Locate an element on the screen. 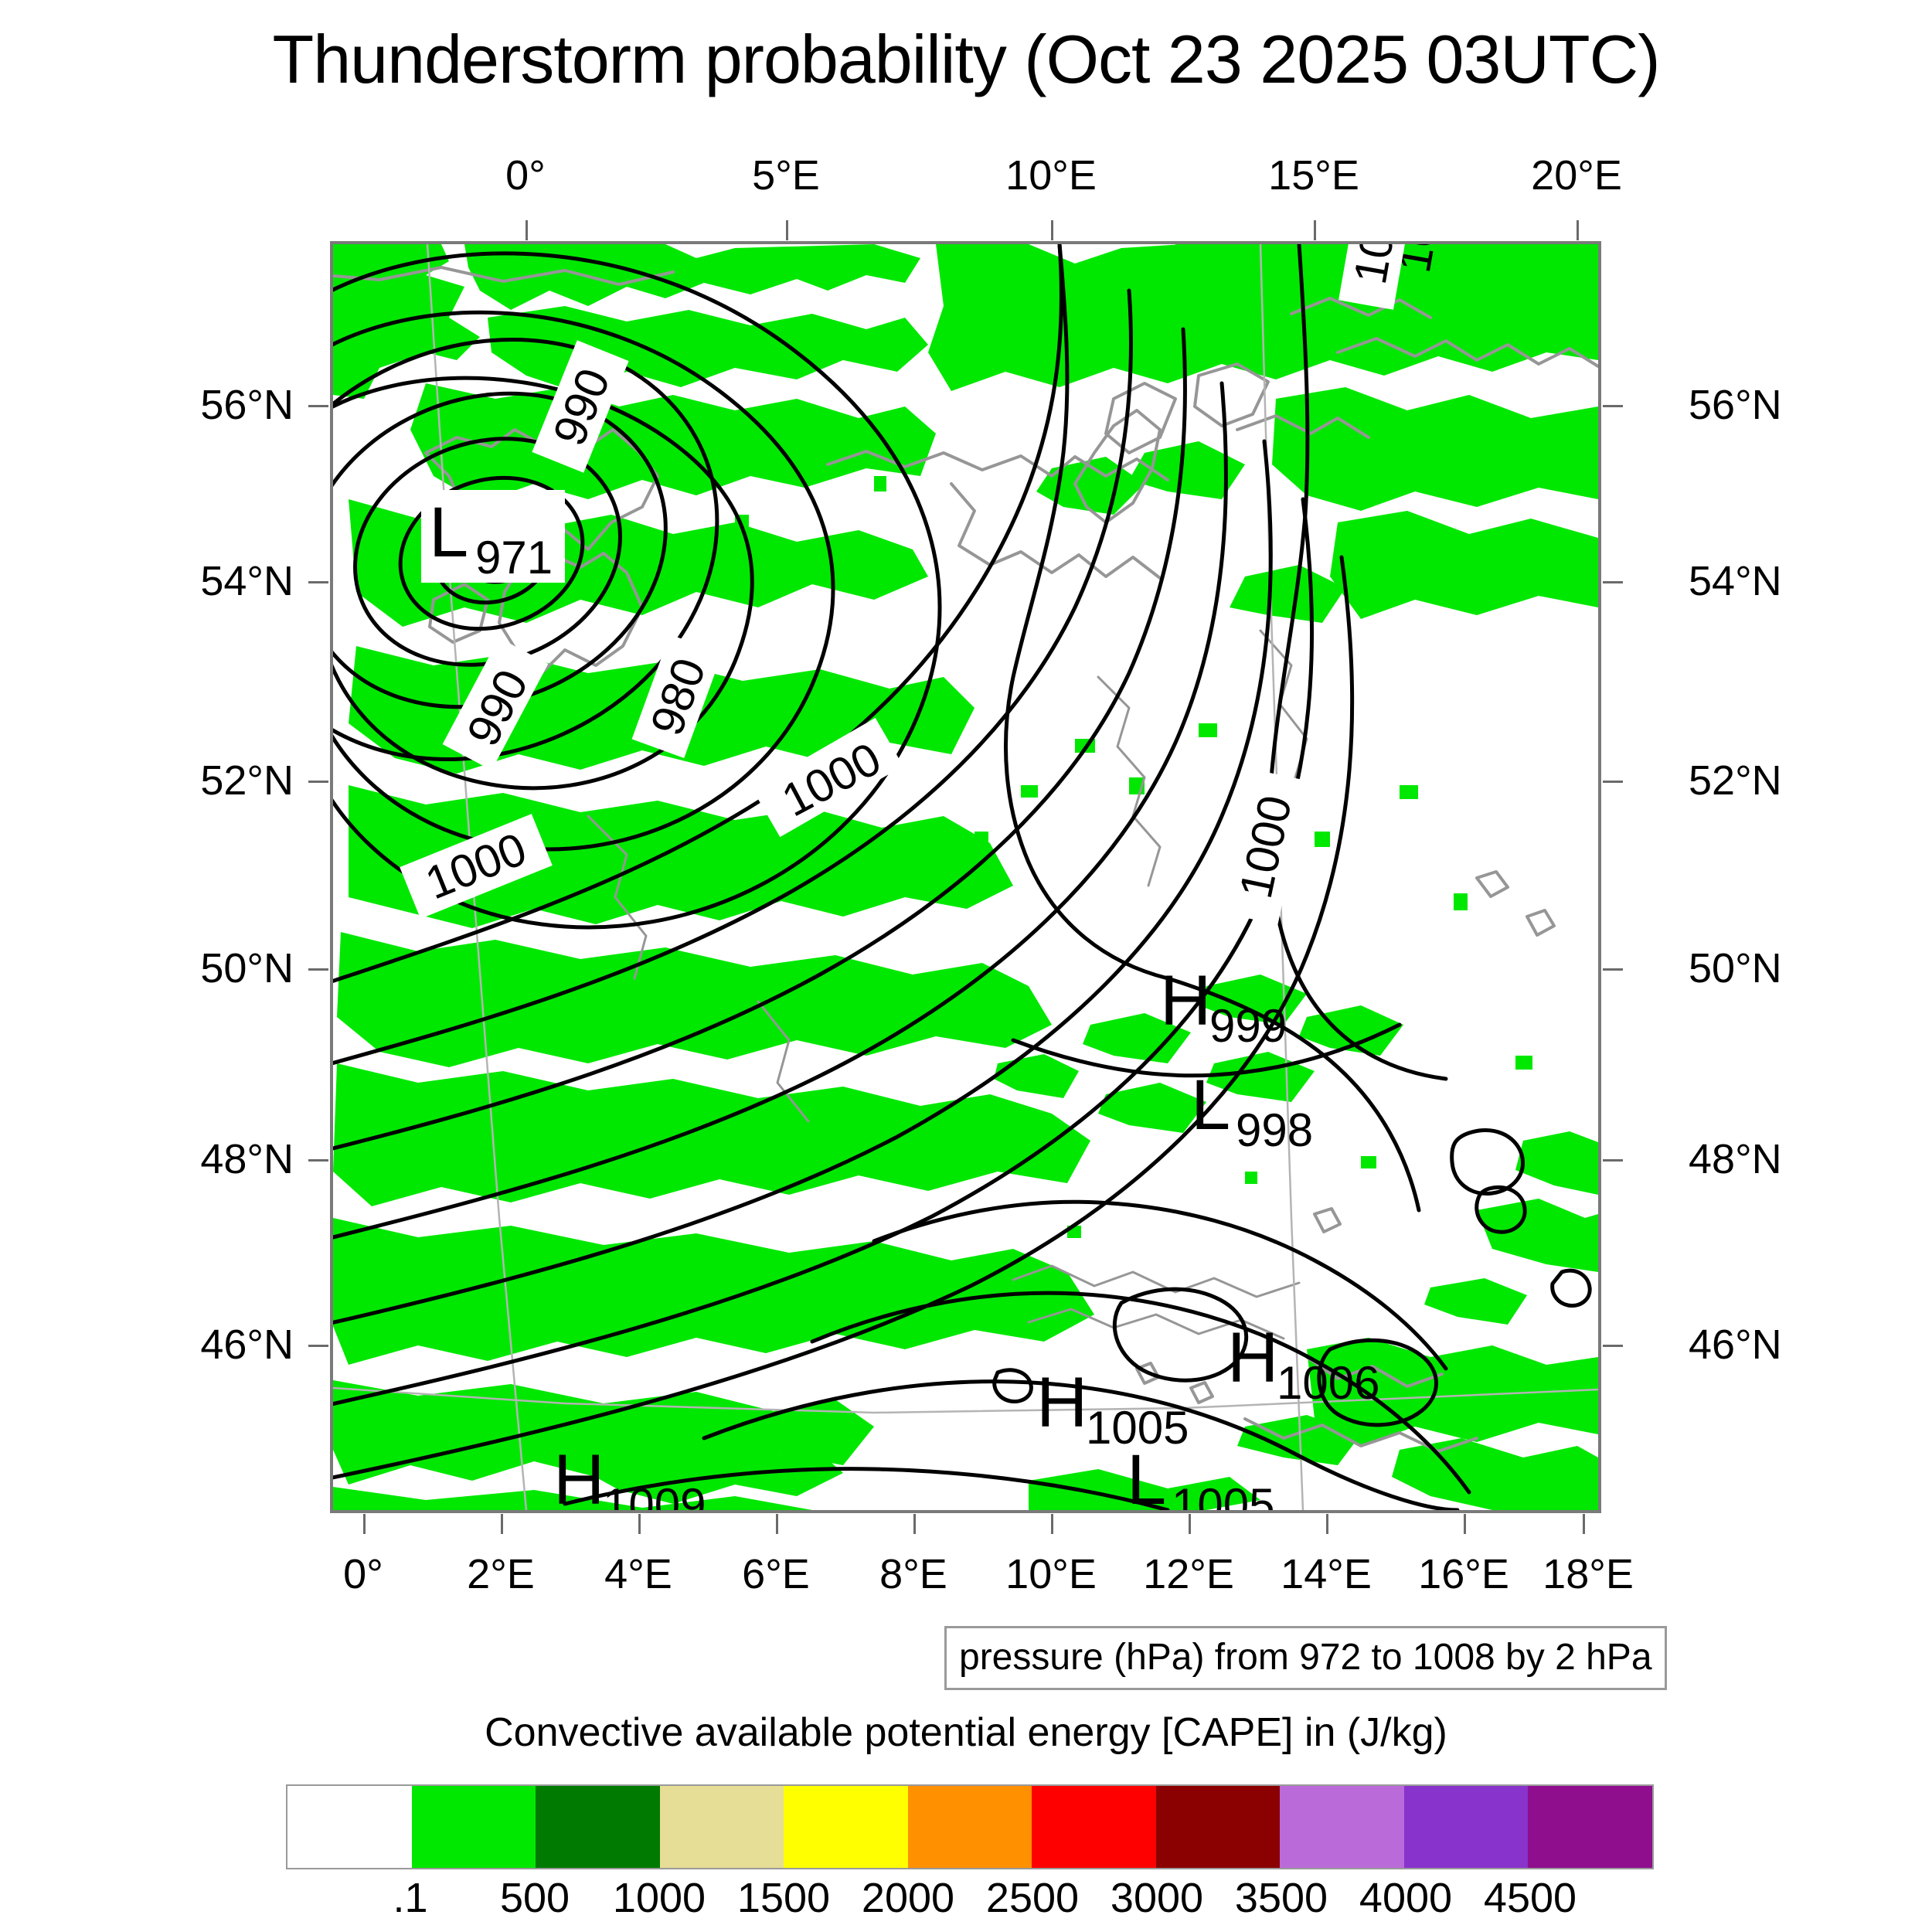 The width and height of the screenshot is (1932, 1932). axis-label-bottom-14: 14°E is located at coordinates (1326, 1574).